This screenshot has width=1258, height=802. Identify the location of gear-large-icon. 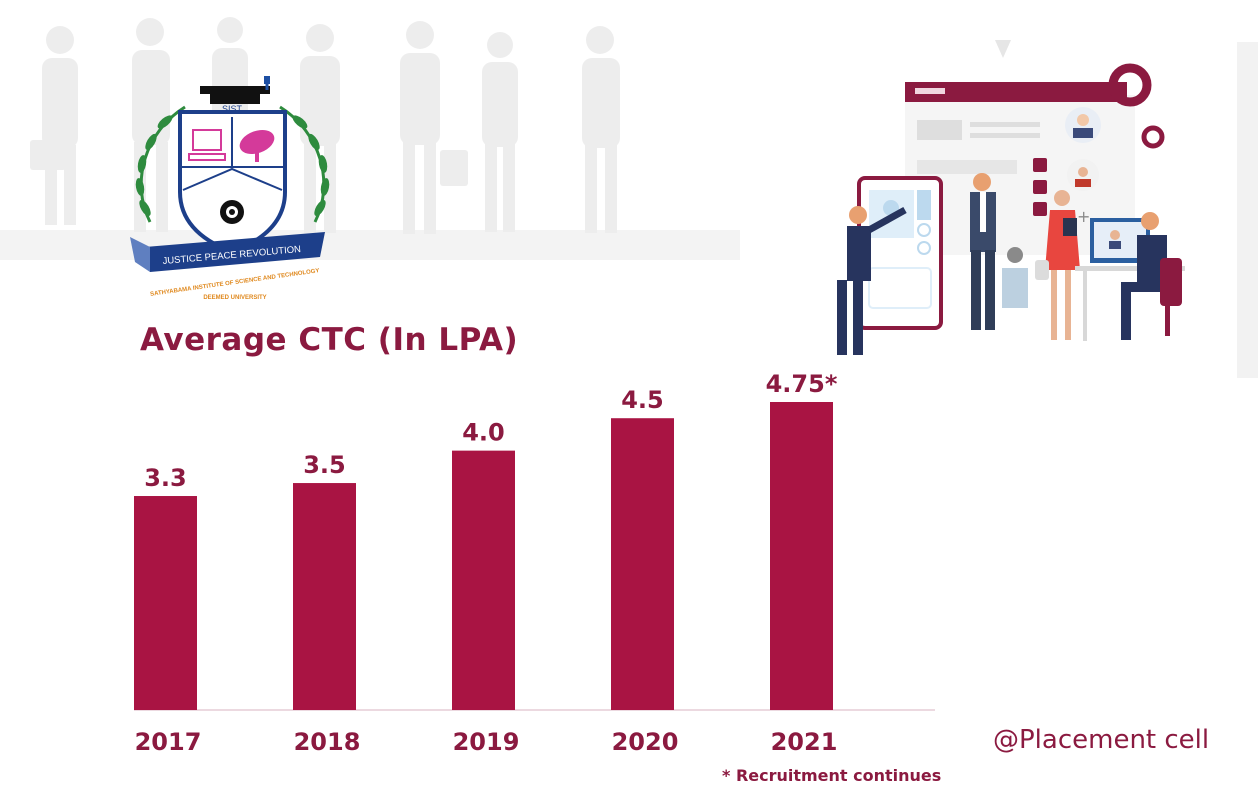
(1130, 85).